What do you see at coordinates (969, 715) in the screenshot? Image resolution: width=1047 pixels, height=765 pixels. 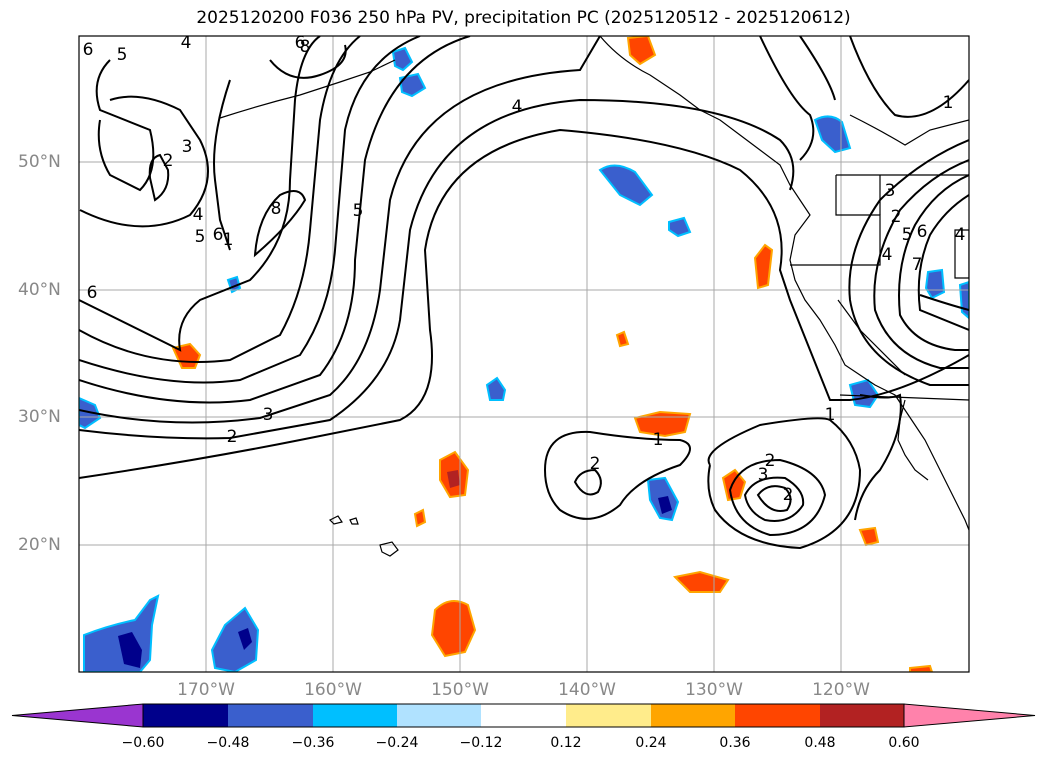 I see `colorbar-extend-right` at bounding box center [969, 715].